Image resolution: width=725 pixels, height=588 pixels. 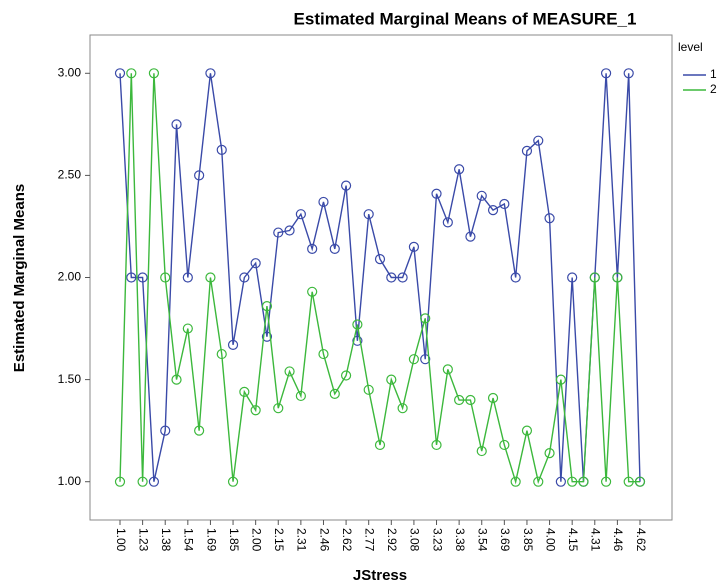 What do you see at coordinates (370, 540) in the screenshot?
I see `x-tick-label: 2.77` at bounding box center [370, 540].